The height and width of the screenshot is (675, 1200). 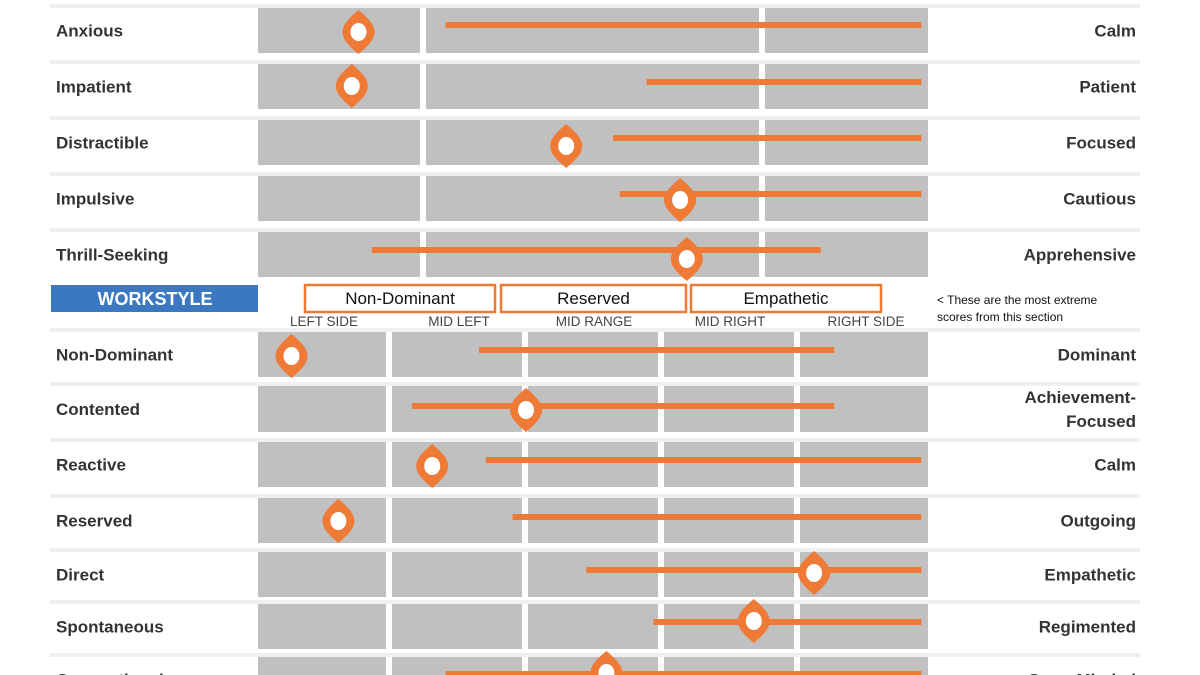 I want to click on trait-right-label: Outgoing, so click(x=1098, y=521).